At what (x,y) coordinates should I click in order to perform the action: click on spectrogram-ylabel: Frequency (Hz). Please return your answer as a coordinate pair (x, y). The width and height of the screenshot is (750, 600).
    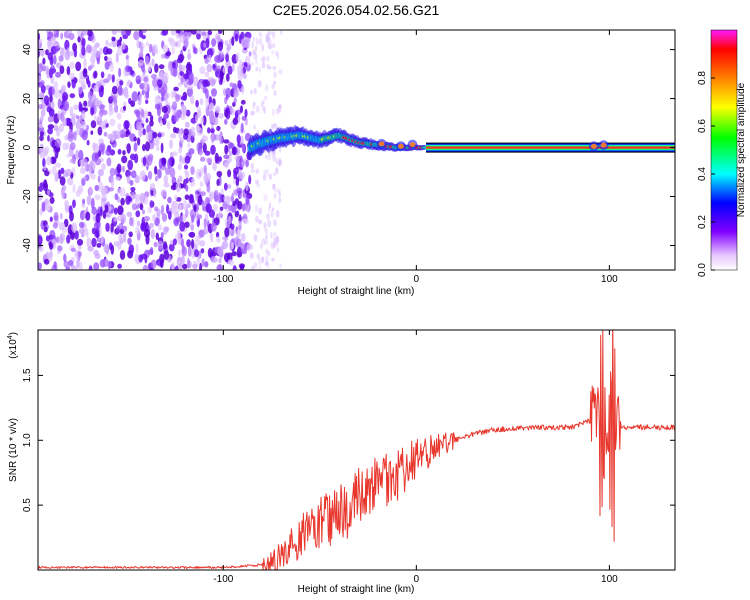
    Looking at the image, I should click on (11, 150).